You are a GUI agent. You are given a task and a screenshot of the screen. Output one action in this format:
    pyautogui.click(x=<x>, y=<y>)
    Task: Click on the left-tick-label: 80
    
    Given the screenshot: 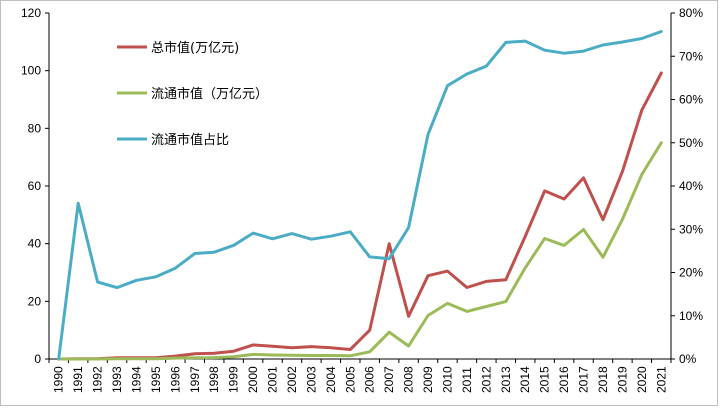 What is the action you would take?
    pyautogui.click(x=35, y=128)
    